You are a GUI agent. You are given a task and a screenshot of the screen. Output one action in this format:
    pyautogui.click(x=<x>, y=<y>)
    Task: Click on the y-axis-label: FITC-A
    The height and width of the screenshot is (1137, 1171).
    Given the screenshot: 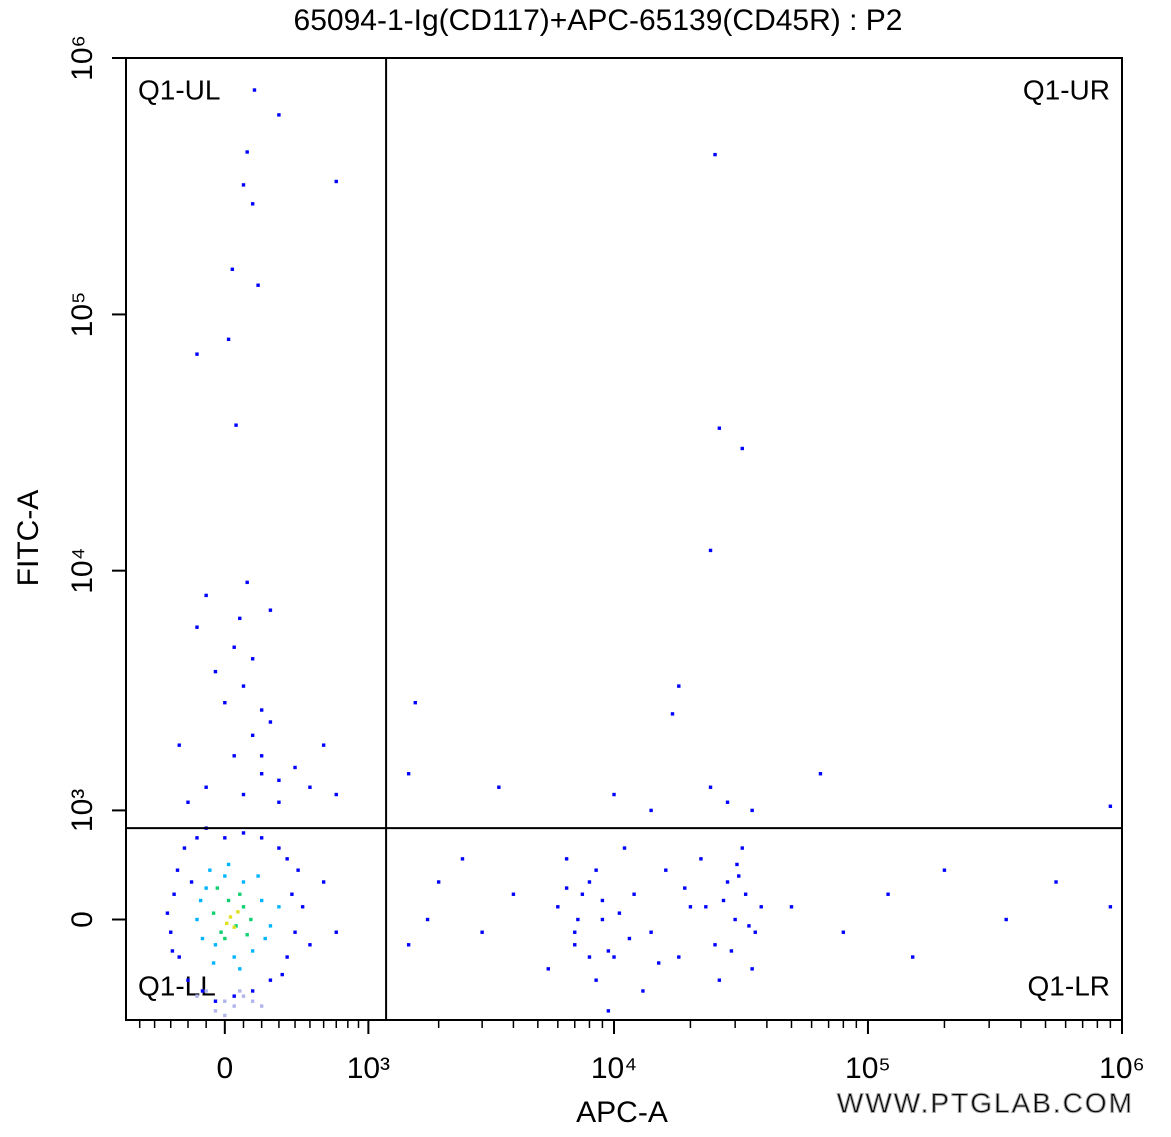 What is the action you would take?
    pyautogui.click(x=28, y=538)
    